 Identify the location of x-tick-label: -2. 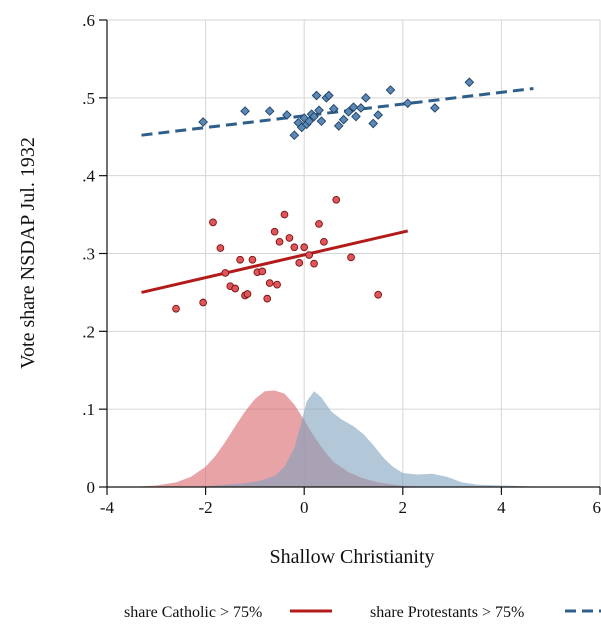
(206, 507).